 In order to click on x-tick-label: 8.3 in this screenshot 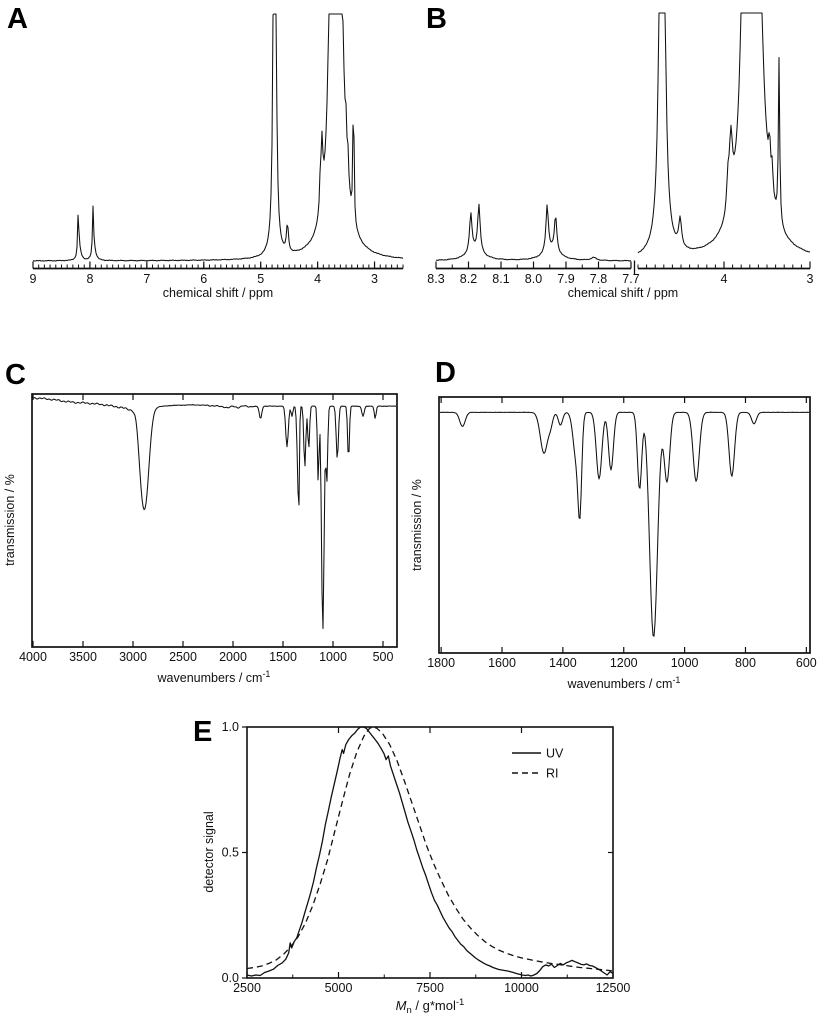, I will do `click(435, 279)`.